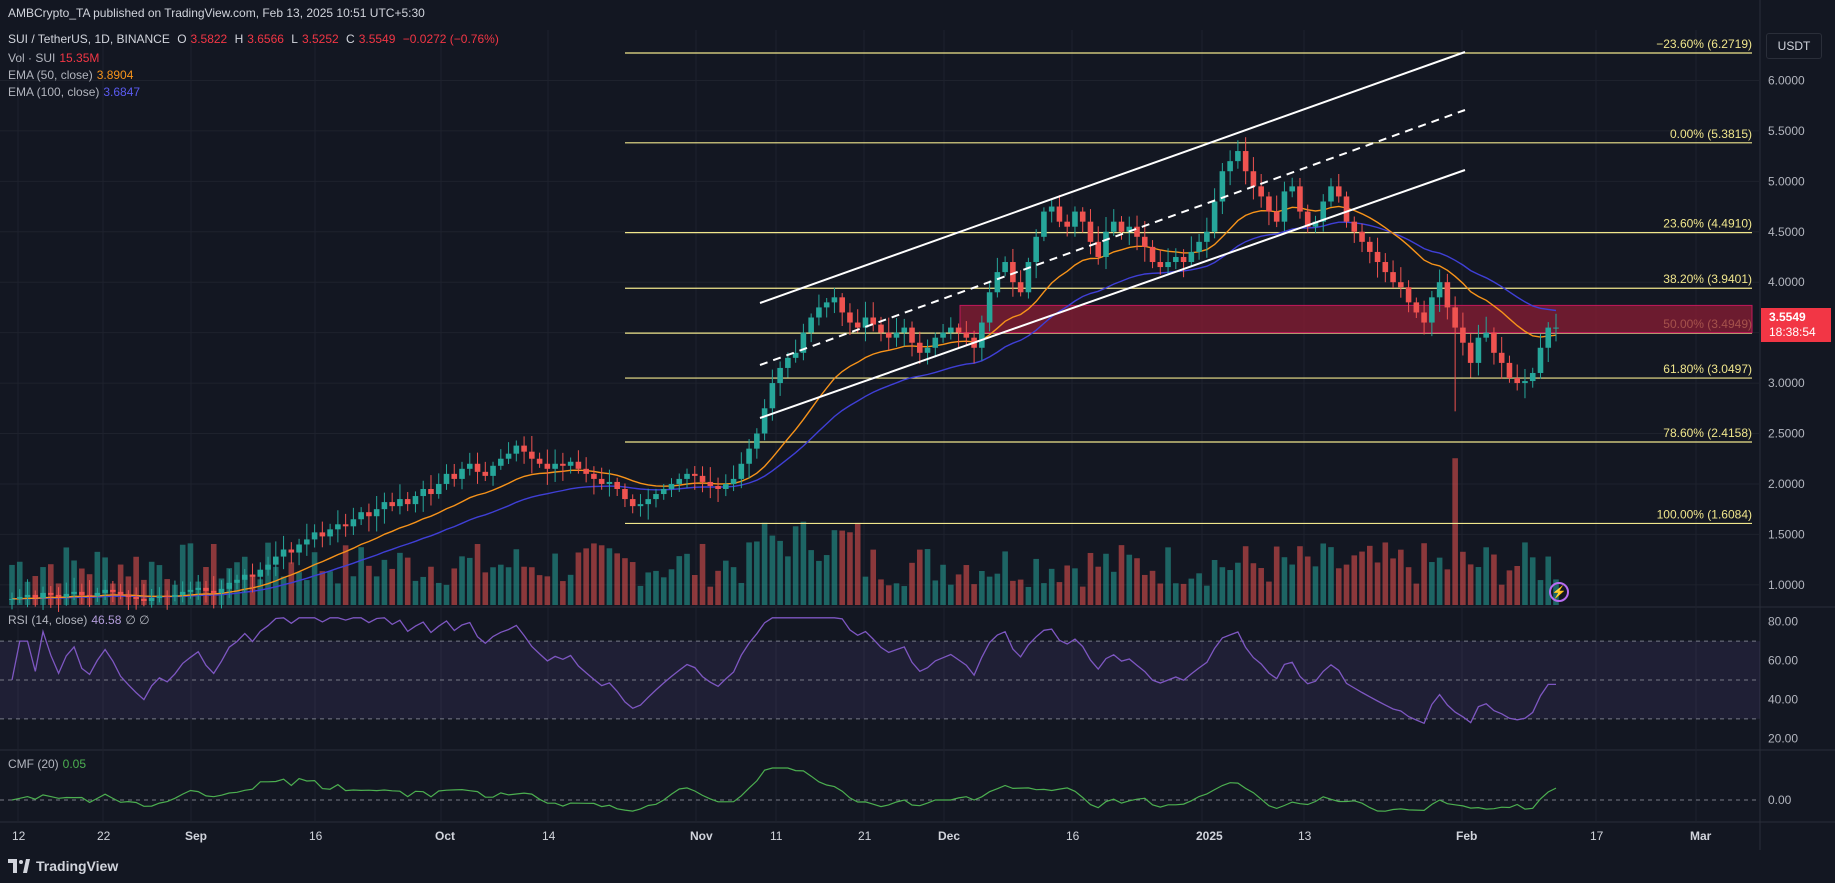 This screenshot has width=1835, height=883. What do you see at coordinates (55, 58) in the screenshot?
I see `volume-legend: Vol · SUI 15.35M` at bounding box center [55, 58].